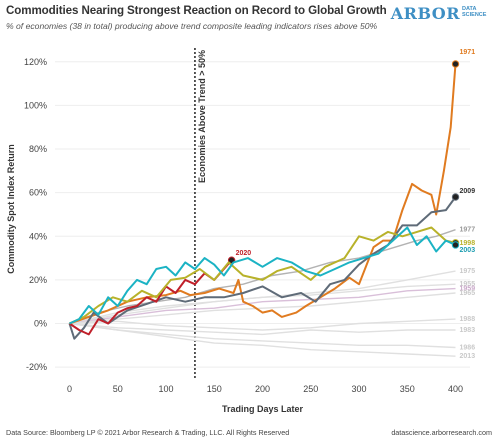  What do you see at coordinates (38, 280) in the screenshot?
I see `y-tick-label: 20%` at bounding box center [38, 280].